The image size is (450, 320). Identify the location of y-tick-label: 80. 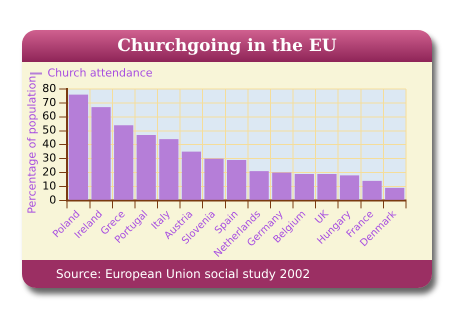
(49, 88).